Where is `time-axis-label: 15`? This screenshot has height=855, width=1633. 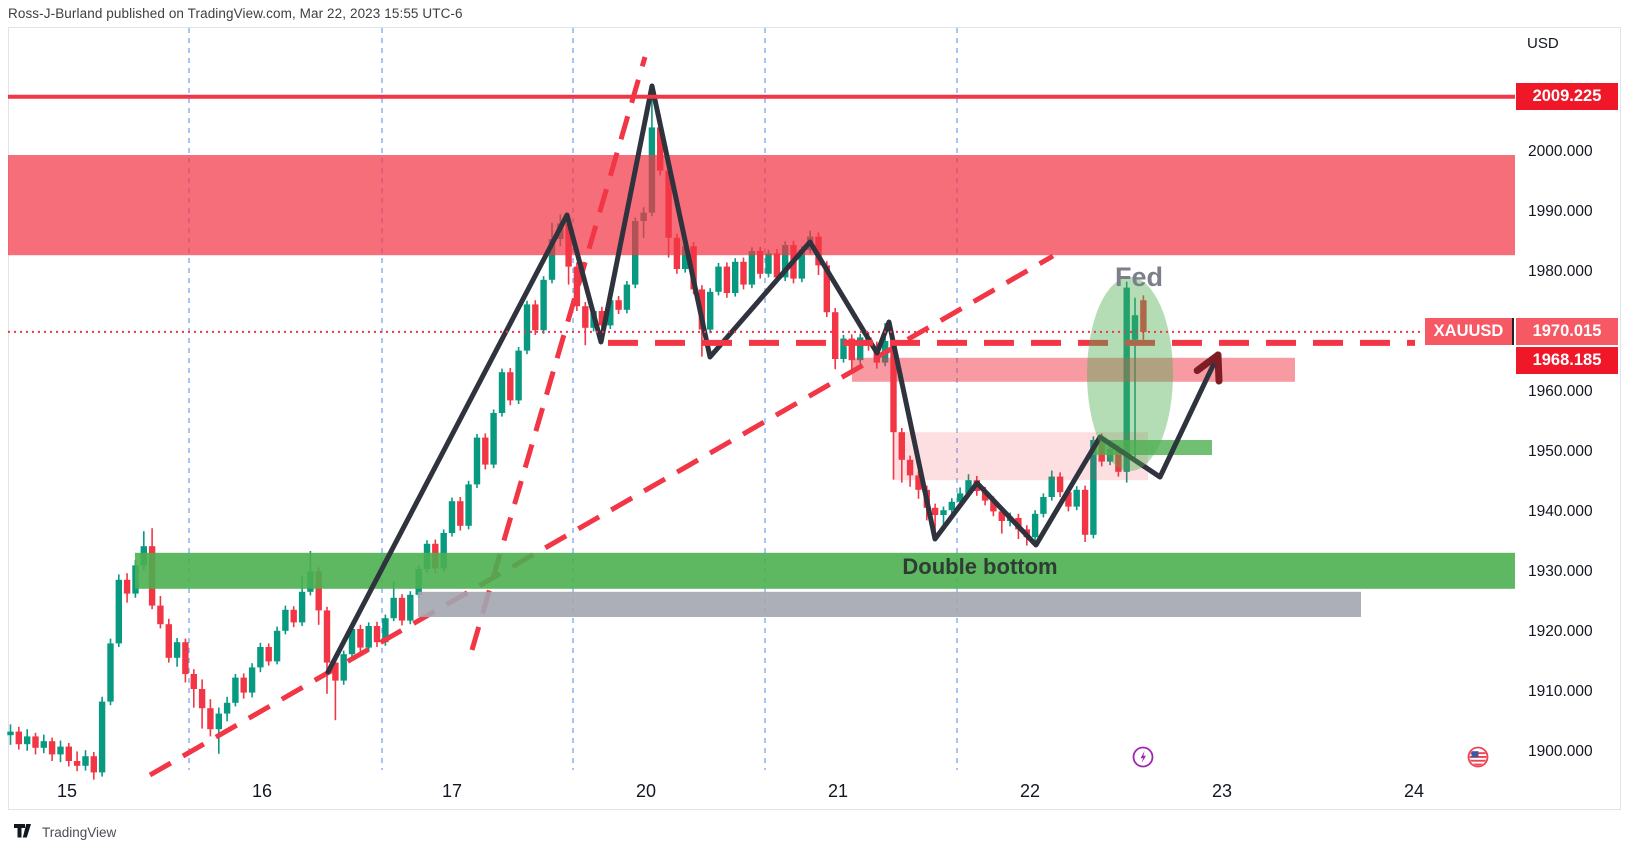 time-axis-label: 15 is located at coordinates (67, 791).